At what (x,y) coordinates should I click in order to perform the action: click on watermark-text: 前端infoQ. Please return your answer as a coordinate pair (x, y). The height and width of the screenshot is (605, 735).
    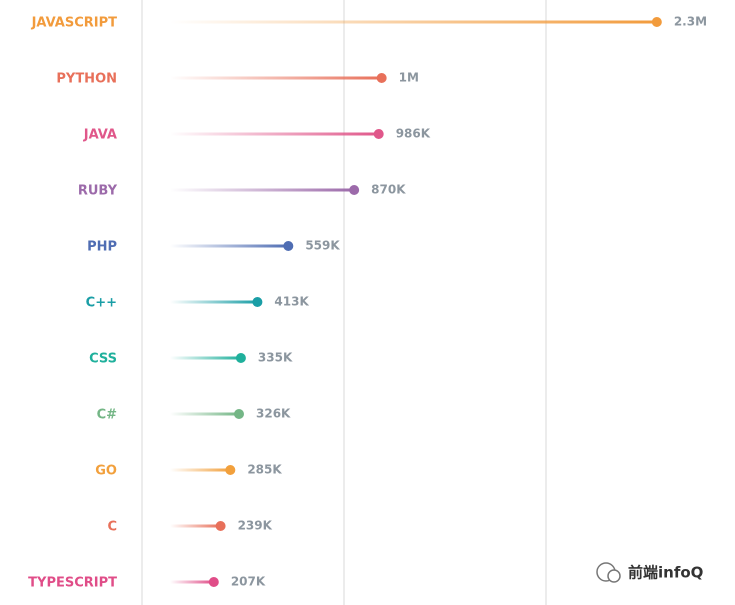
    Looking at the image, I should click on (665, 573).